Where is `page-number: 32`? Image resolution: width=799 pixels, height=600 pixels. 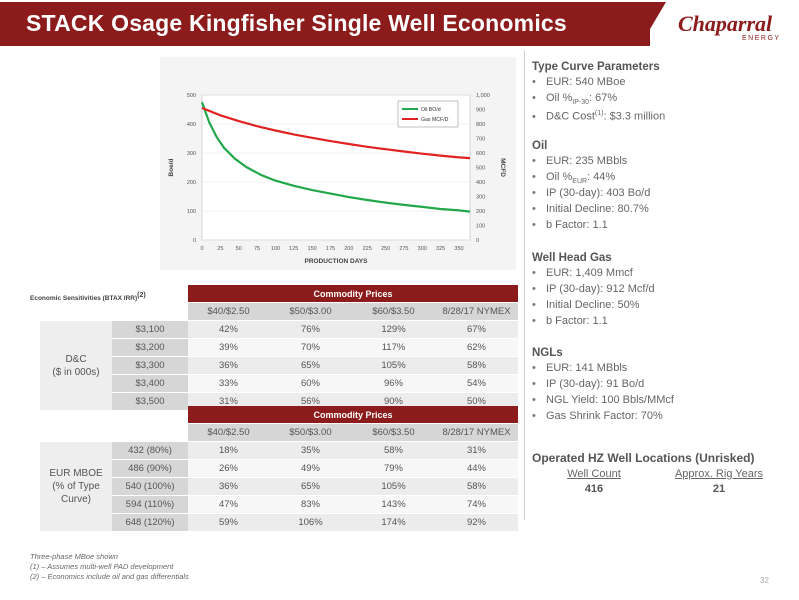
page-number: 32 is located at coordinates (764, 580).